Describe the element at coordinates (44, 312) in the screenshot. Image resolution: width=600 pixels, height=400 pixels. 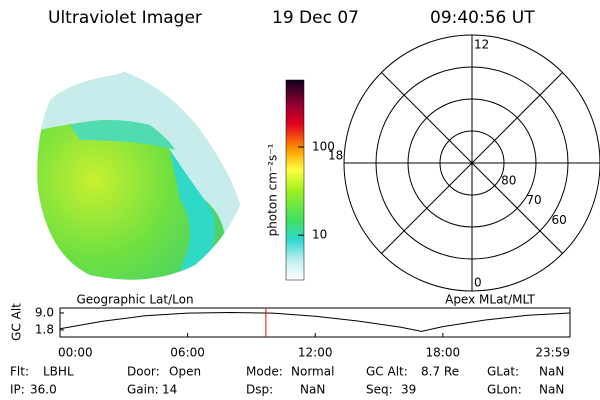
I see `y-tick-label: 9.0` at that location.